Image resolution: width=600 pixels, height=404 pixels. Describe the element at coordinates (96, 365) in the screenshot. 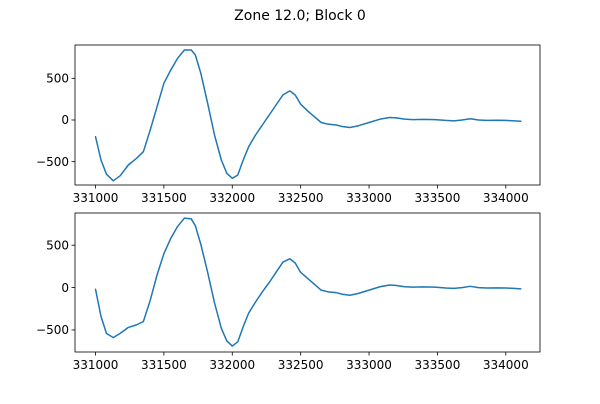

I see `x-tick-label-1-331000: 331000` at that location.